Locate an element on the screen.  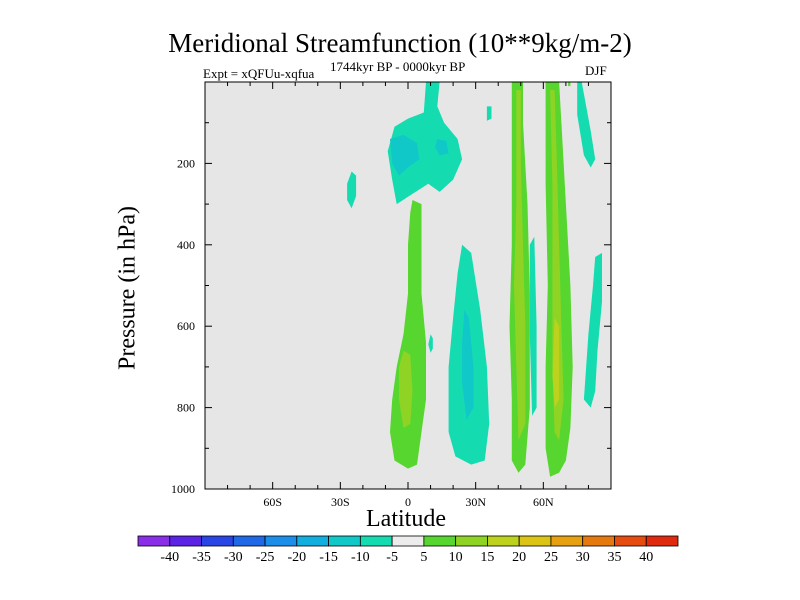
contour-eq-upper-neg-small is located at coordinates (489, 113).